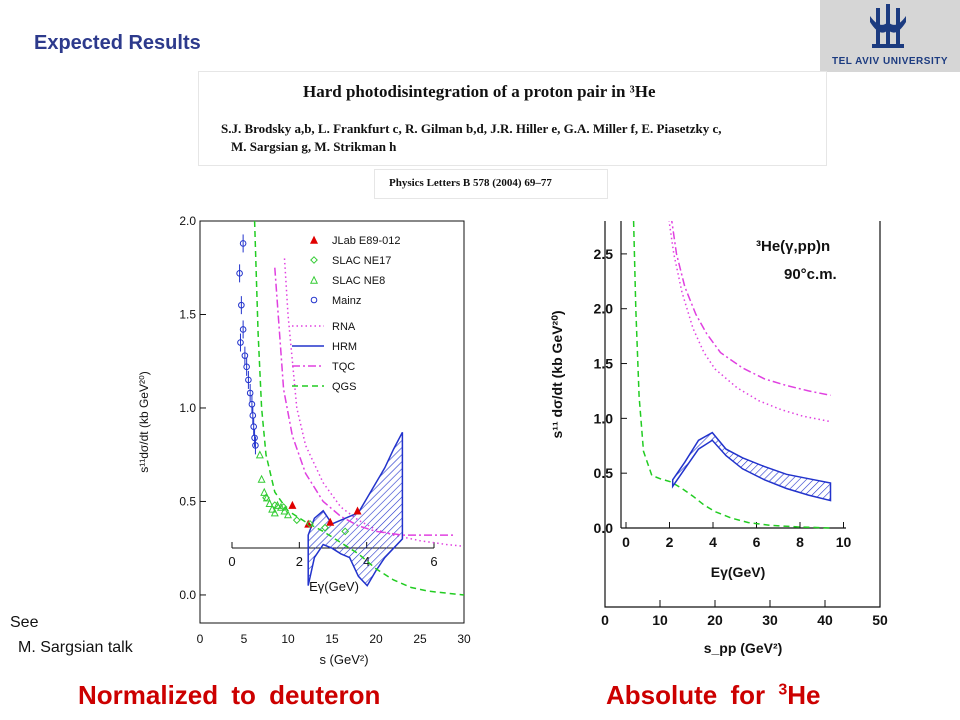 Image resolution: width=960 pixels, height=720 pixels. I want to click on right-x-tick-label: 30, so click(770, 620).